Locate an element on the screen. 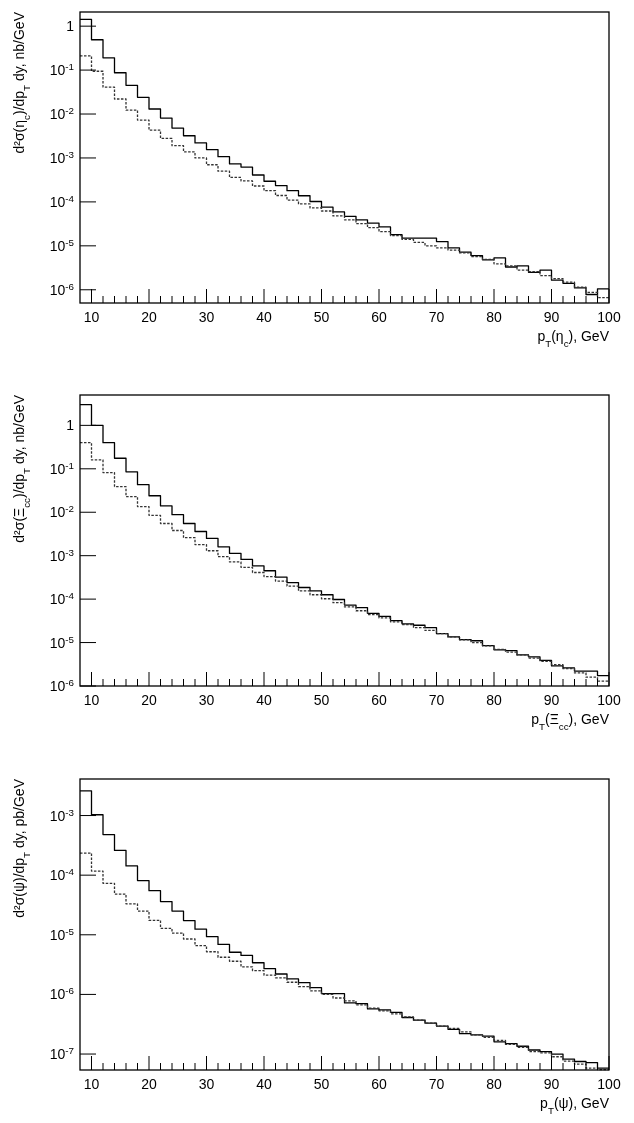  y-tick-label: 10$^{-7}$ is located at coordinates (61, 1053).